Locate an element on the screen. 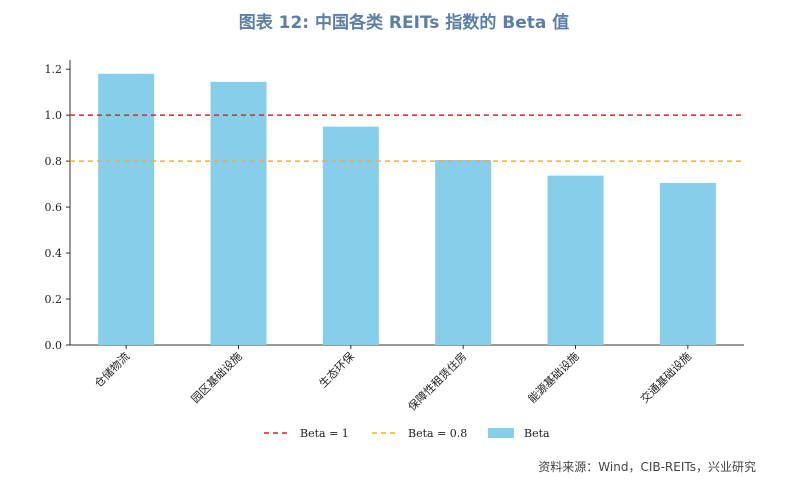  y-tick-label: 0.8 is located at coordinates (54, 161).